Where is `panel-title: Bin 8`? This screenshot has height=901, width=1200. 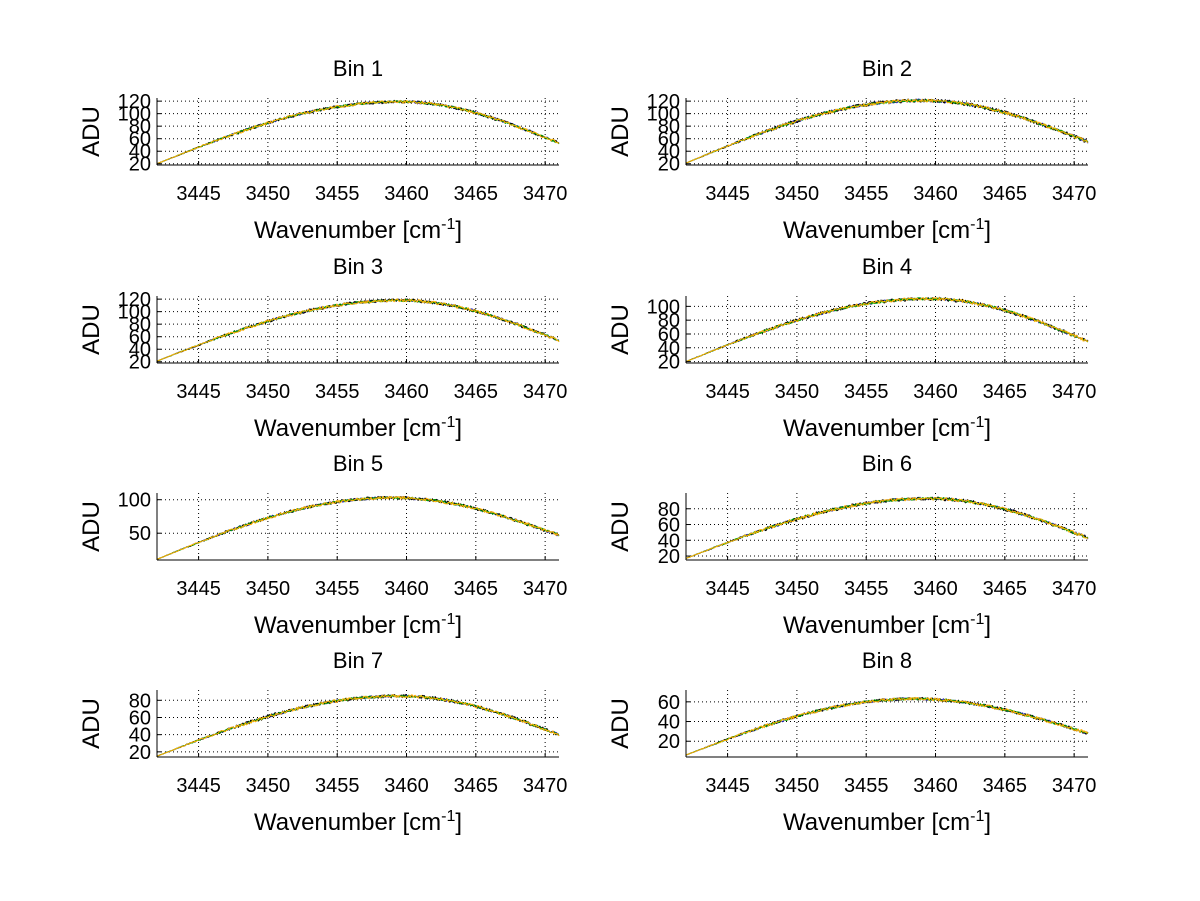 panel-title: Bin 8 is located at coordinates (887, 660).